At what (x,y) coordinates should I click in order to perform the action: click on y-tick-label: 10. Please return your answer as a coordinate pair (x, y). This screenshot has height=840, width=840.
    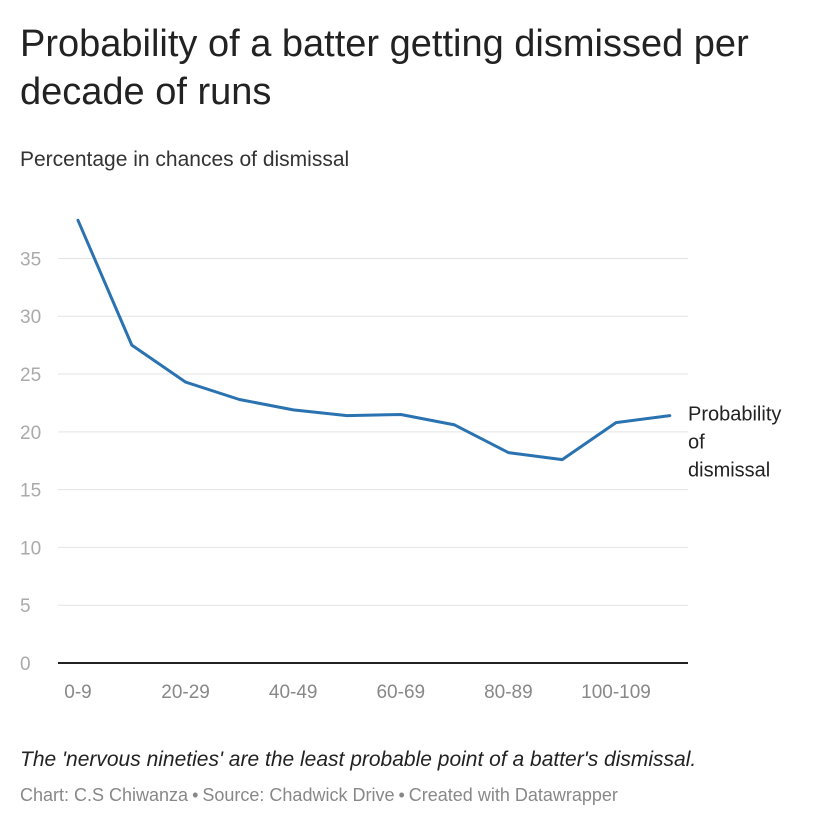
    Looking at the image, I should click on (30, 548).